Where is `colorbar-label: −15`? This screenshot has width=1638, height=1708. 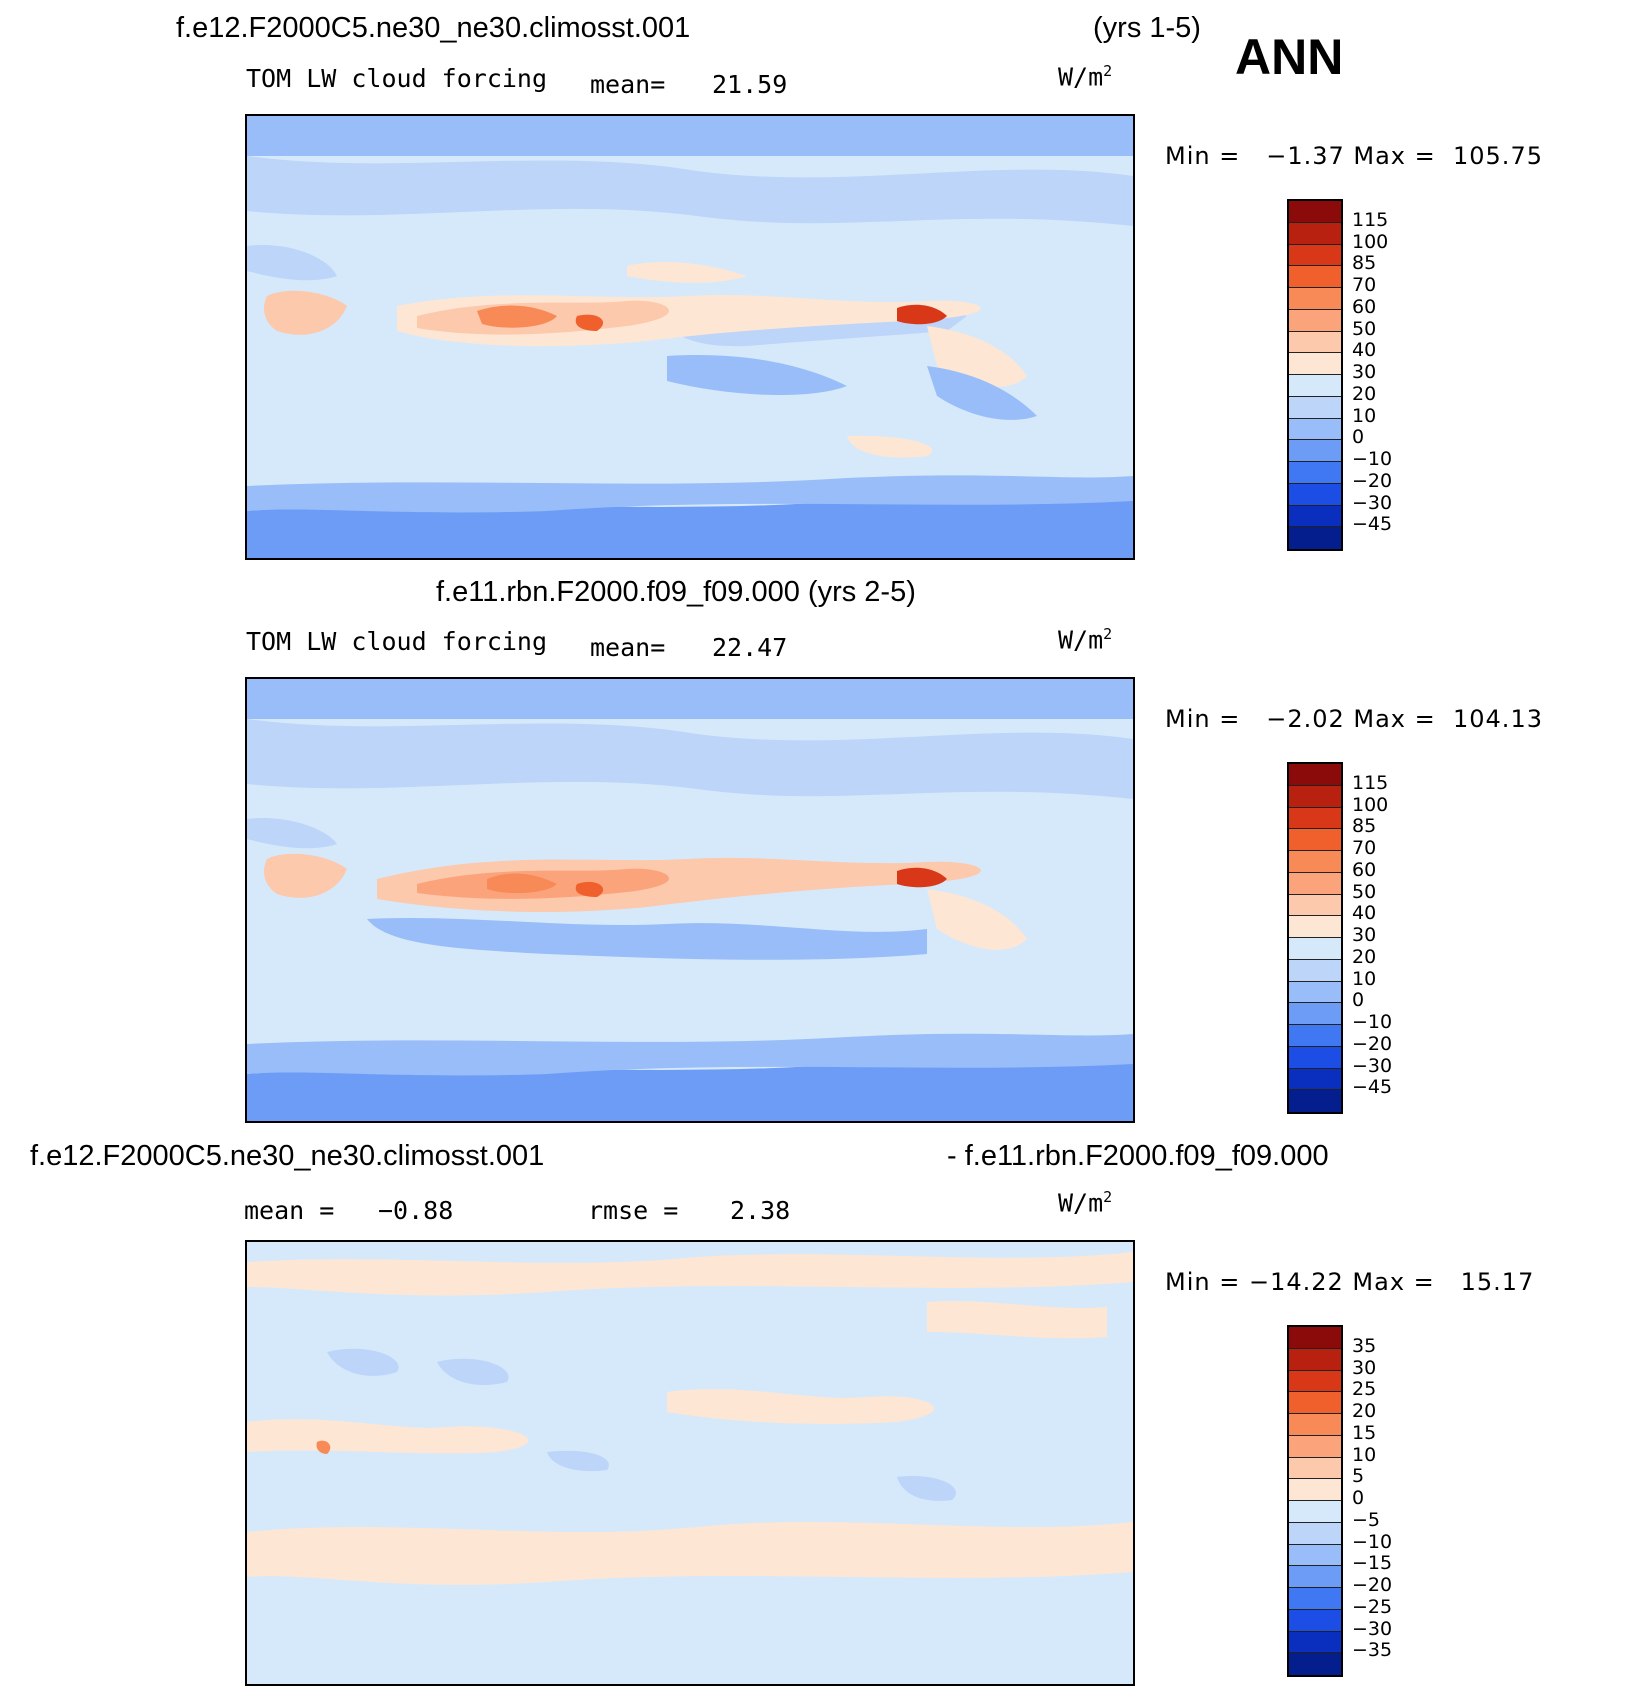
colorbar-label: −15 is located at coordinates (1372, 1563).